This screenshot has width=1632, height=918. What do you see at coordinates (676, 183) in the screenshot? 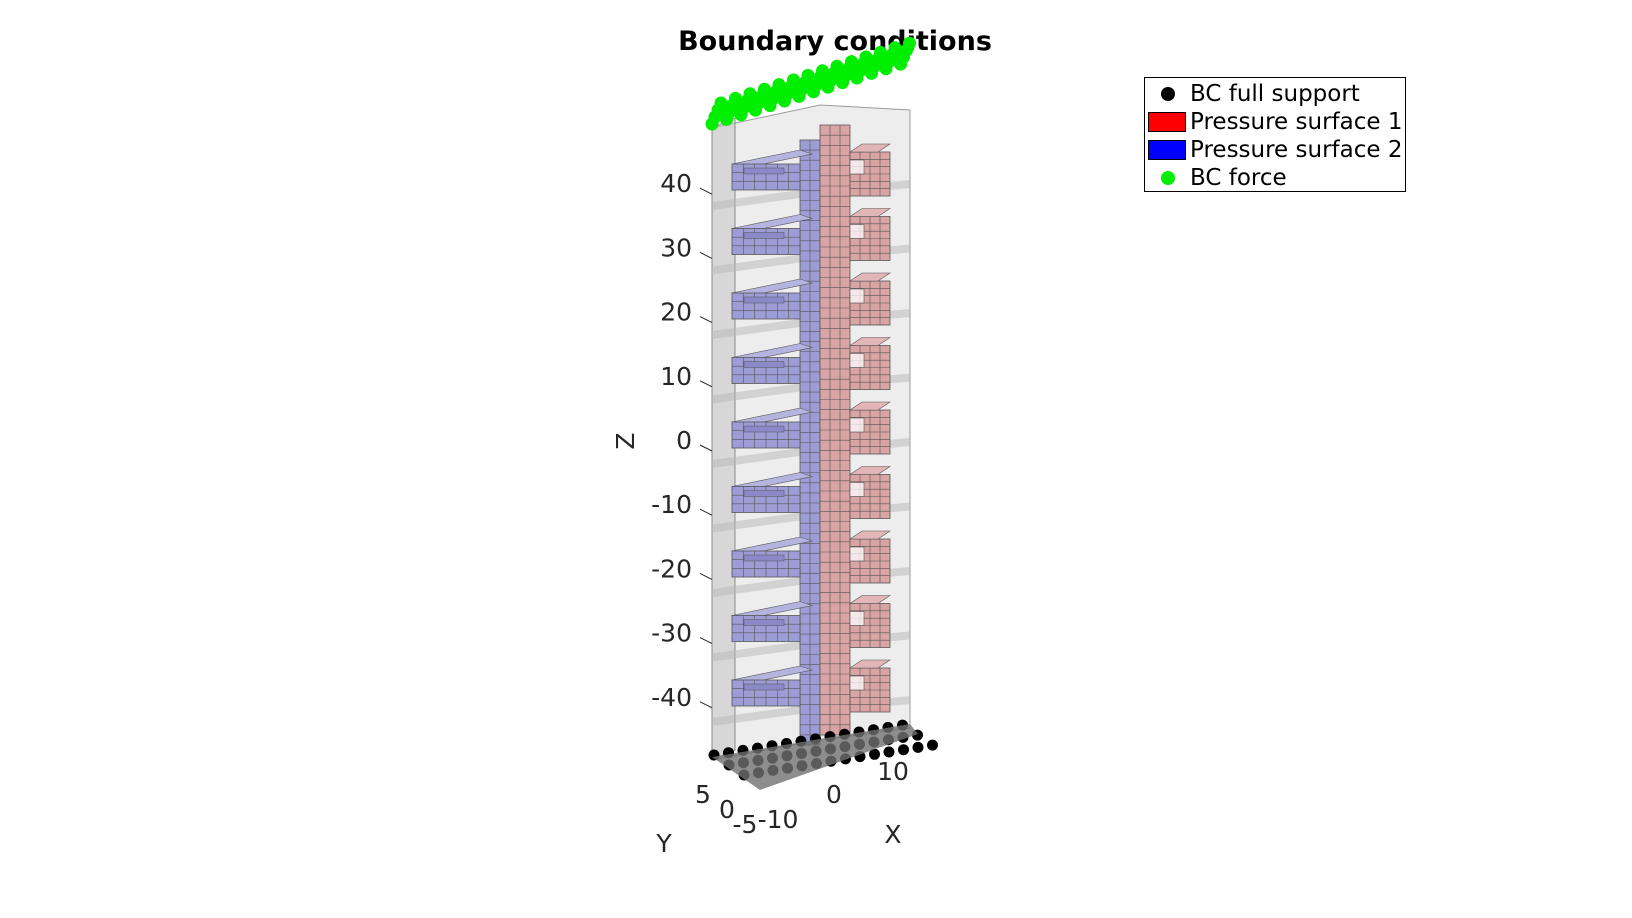
I see `z-tick-label: 40` at bounding box center [676, 183].